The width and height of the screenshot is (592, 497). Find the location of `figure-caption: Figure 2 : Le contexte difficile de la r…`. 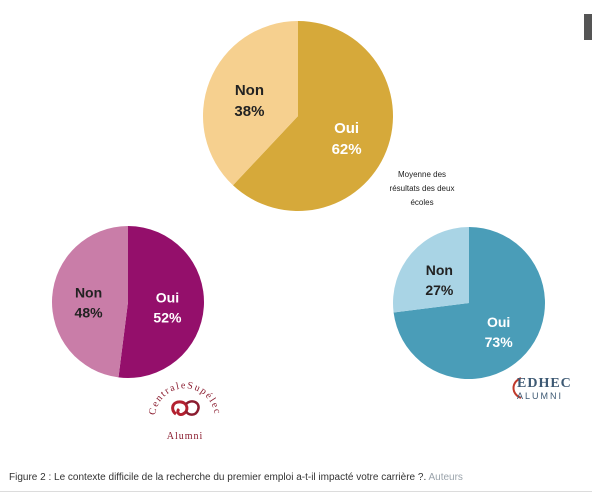

figure-caption: Figure 2 : Le contexte difficile de la r… is located at coordinates (236, 477).